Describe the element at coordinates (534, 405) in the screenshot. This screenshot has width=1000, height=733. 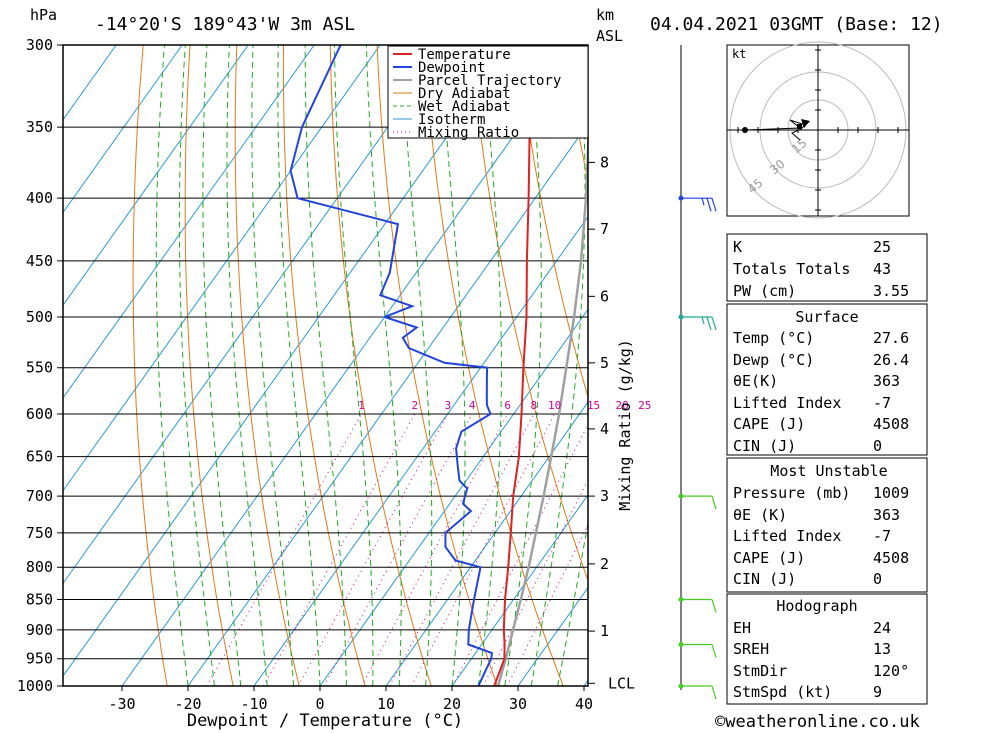
I see `mixing-ratio-label: 8` at that location.